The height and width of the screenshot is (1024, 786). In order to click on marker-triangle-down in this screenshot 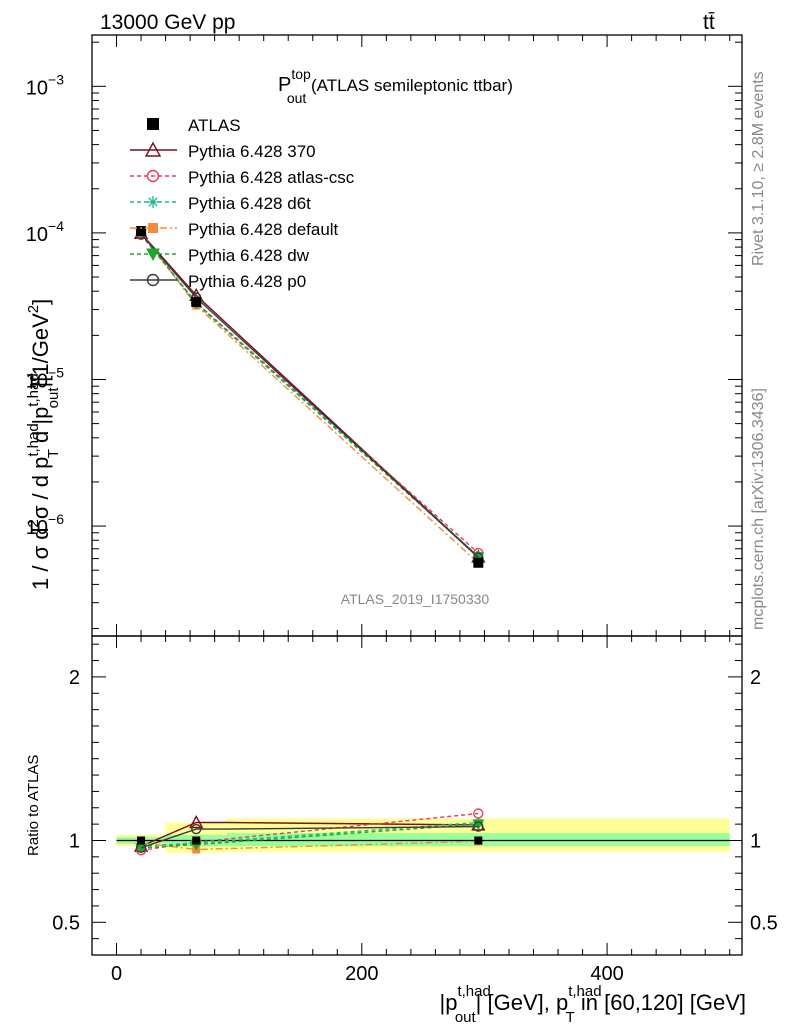, I will do `click(153, 255)`.